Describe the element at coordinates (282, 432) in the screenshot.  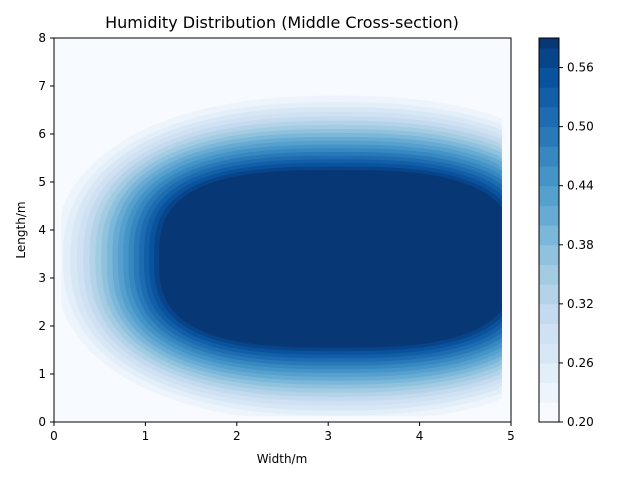
I see `x-axis: 0 1 2 3 4 5` at that location.